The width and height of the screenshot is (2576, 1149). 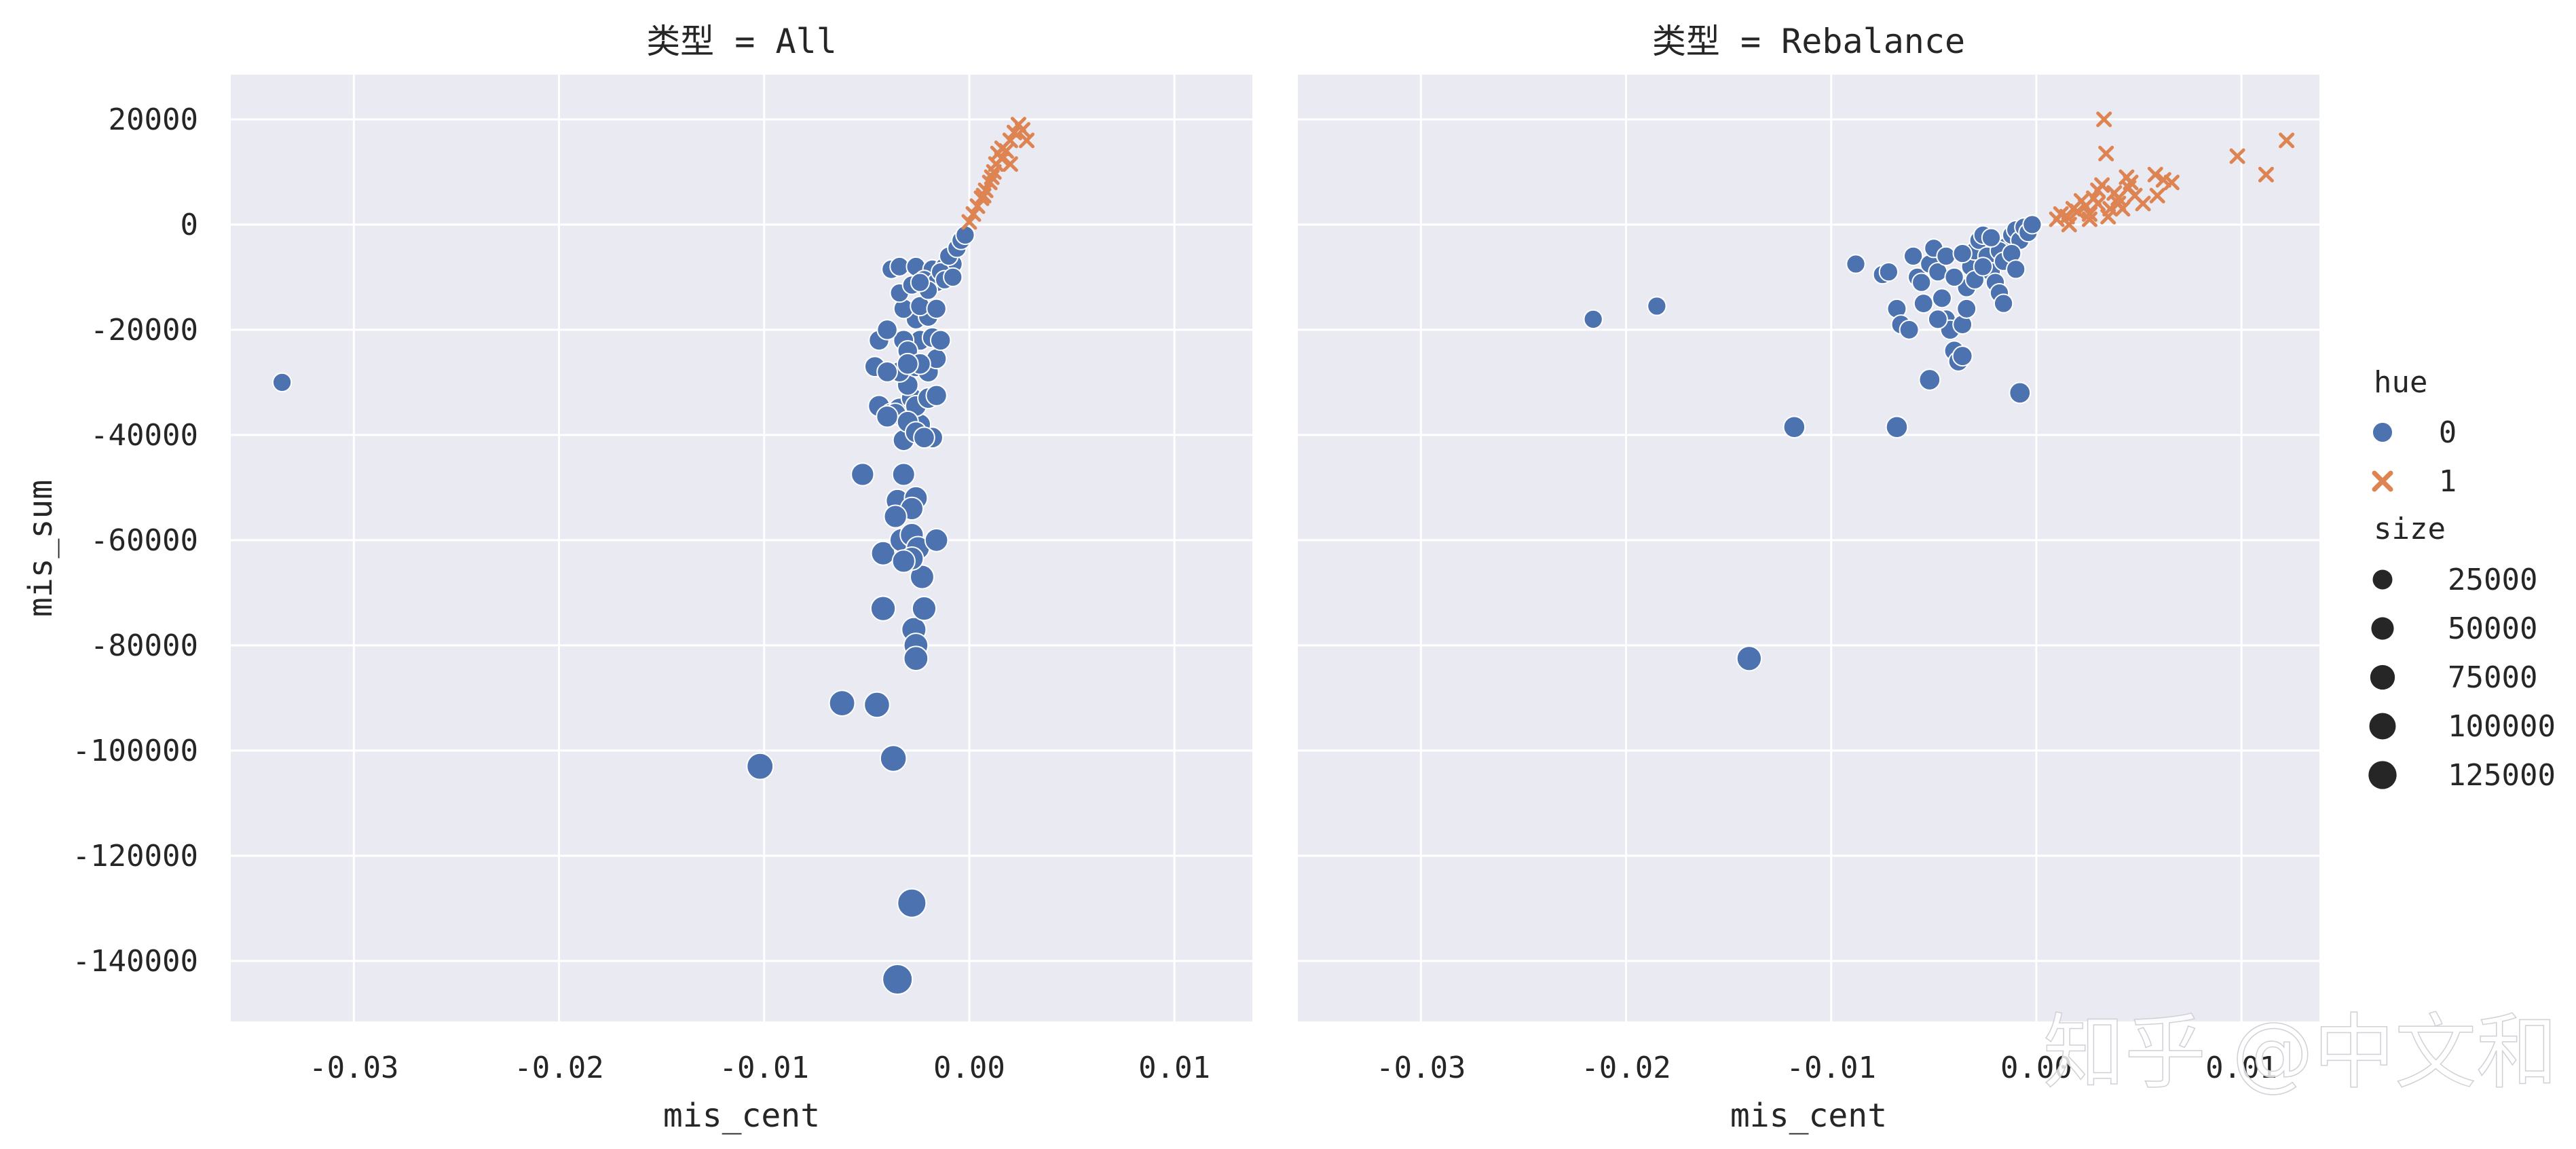 I want to click on y-tick-label: -80000, so click(x=144, y=645).